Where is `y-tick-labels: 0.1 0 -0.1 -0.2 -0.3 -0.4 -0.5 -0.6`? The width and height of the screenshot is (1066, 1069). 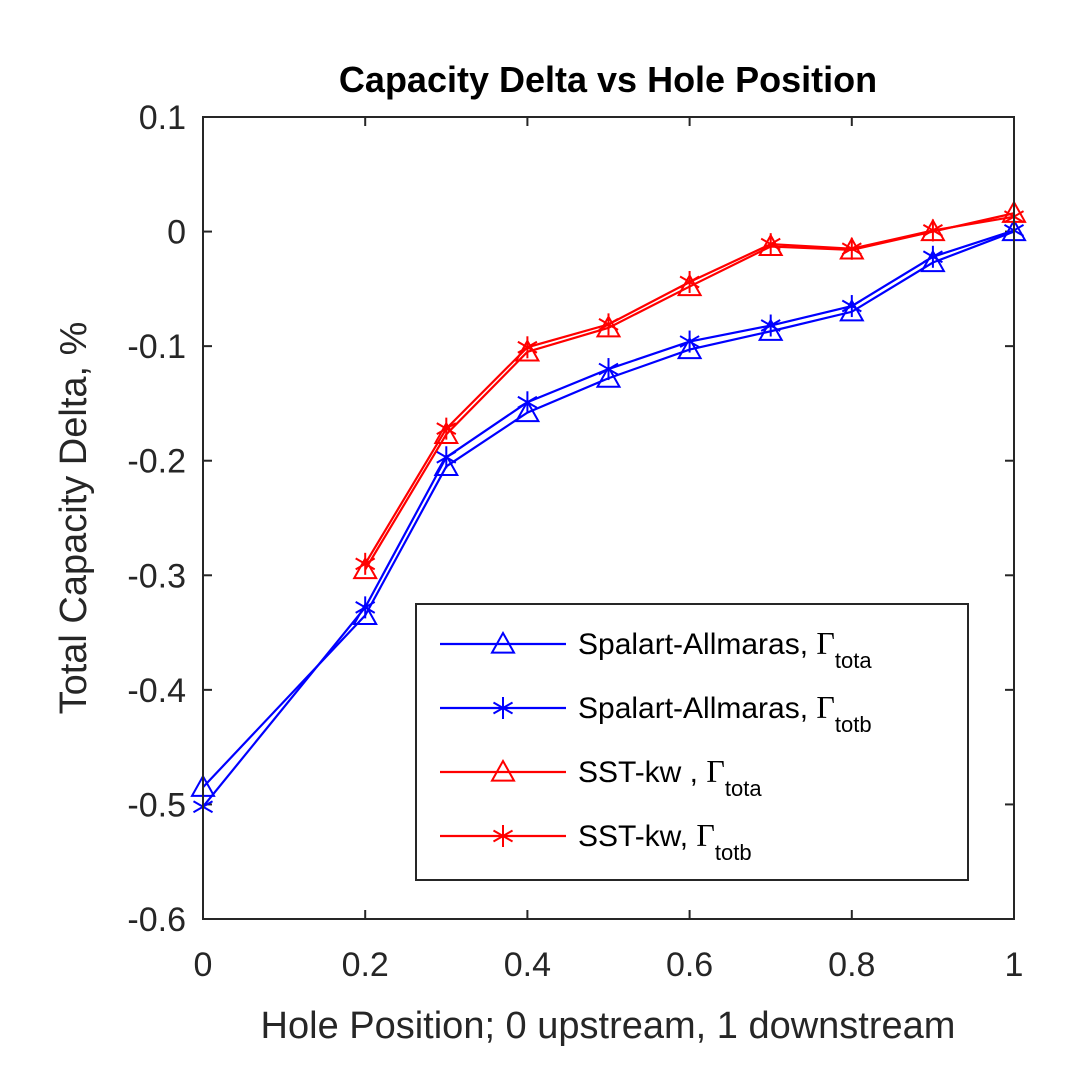
y-tick-labels: 0.1 0 -0.1 -0.2 -0.3 -0.4 -0.5 -0.6 is located at coordinates (156, 519).